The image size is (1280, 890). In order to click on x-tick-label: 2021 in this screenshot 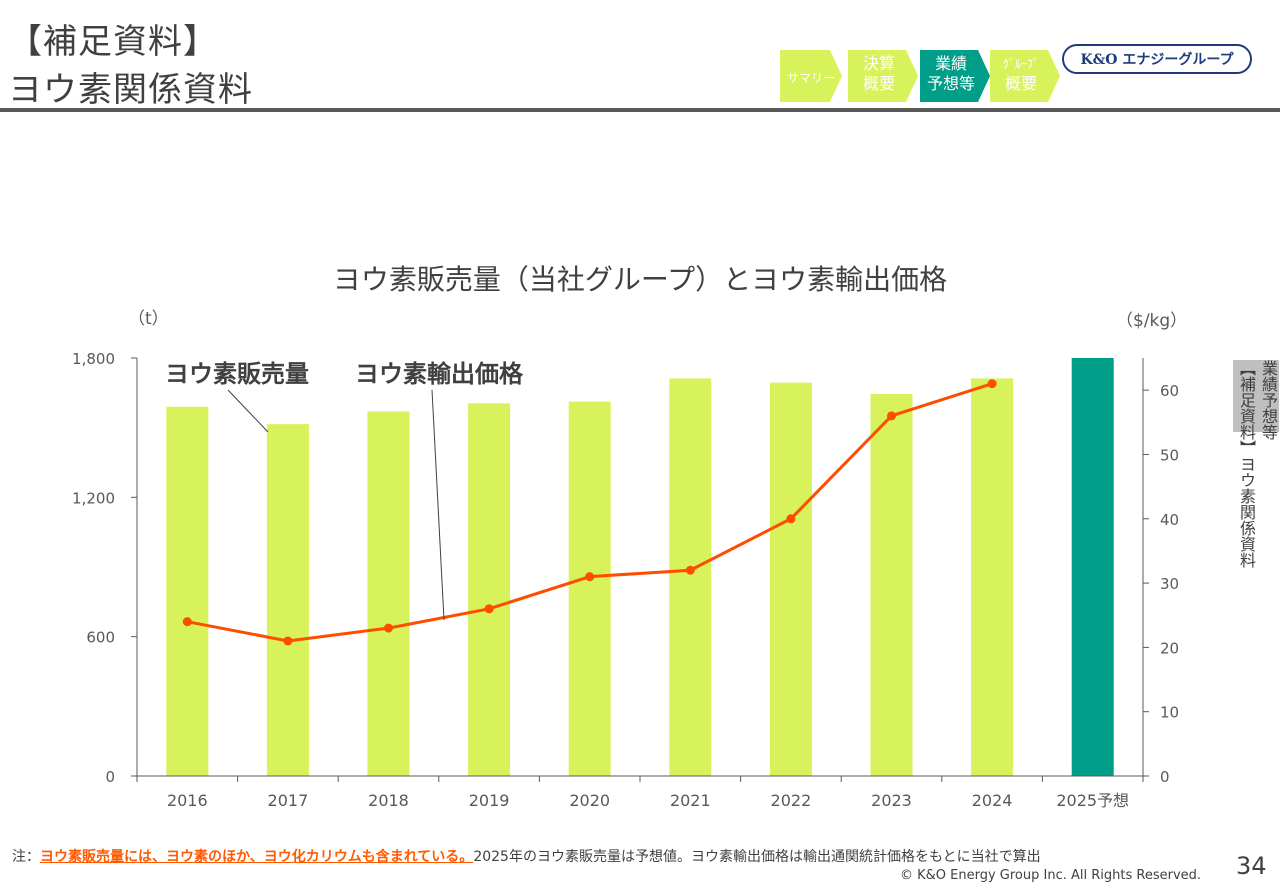, I will do `click(690, 800)`.